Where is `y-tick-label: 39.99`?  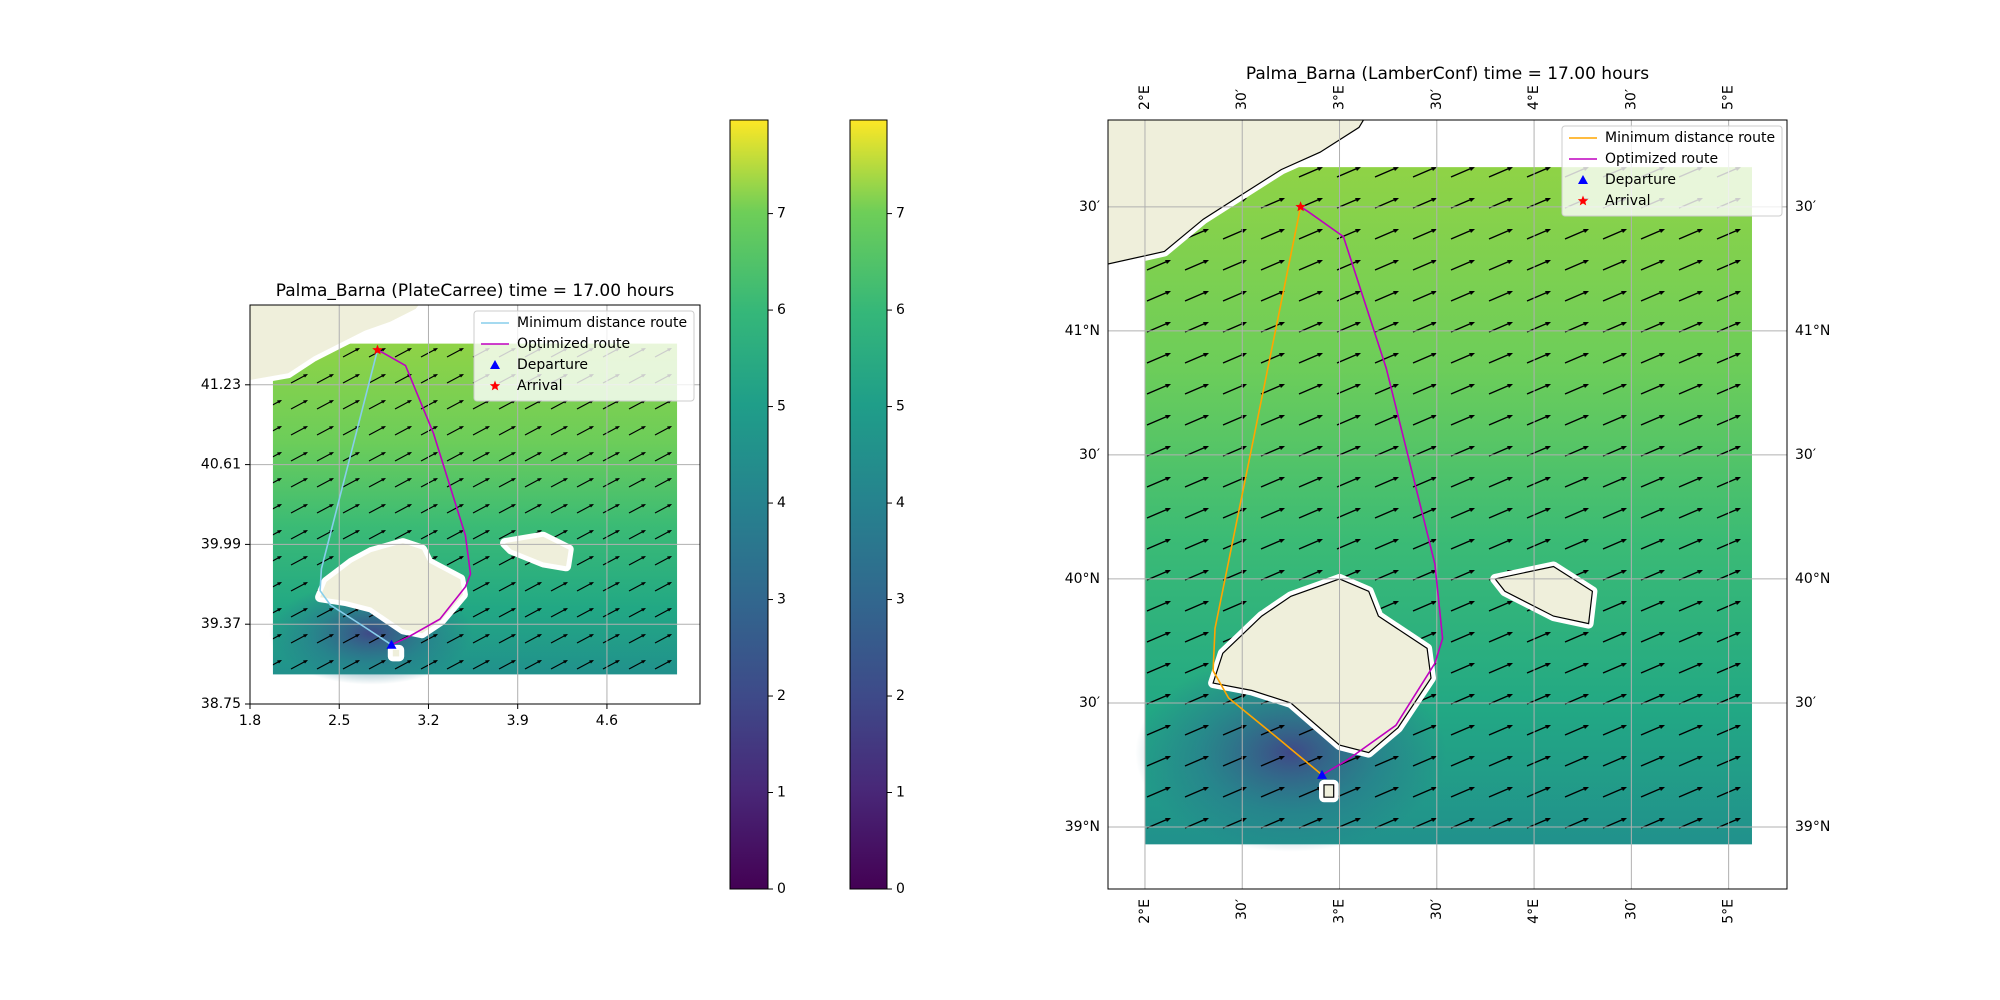
y-tick-label: 39.99 is located at coordinates (221, 544).